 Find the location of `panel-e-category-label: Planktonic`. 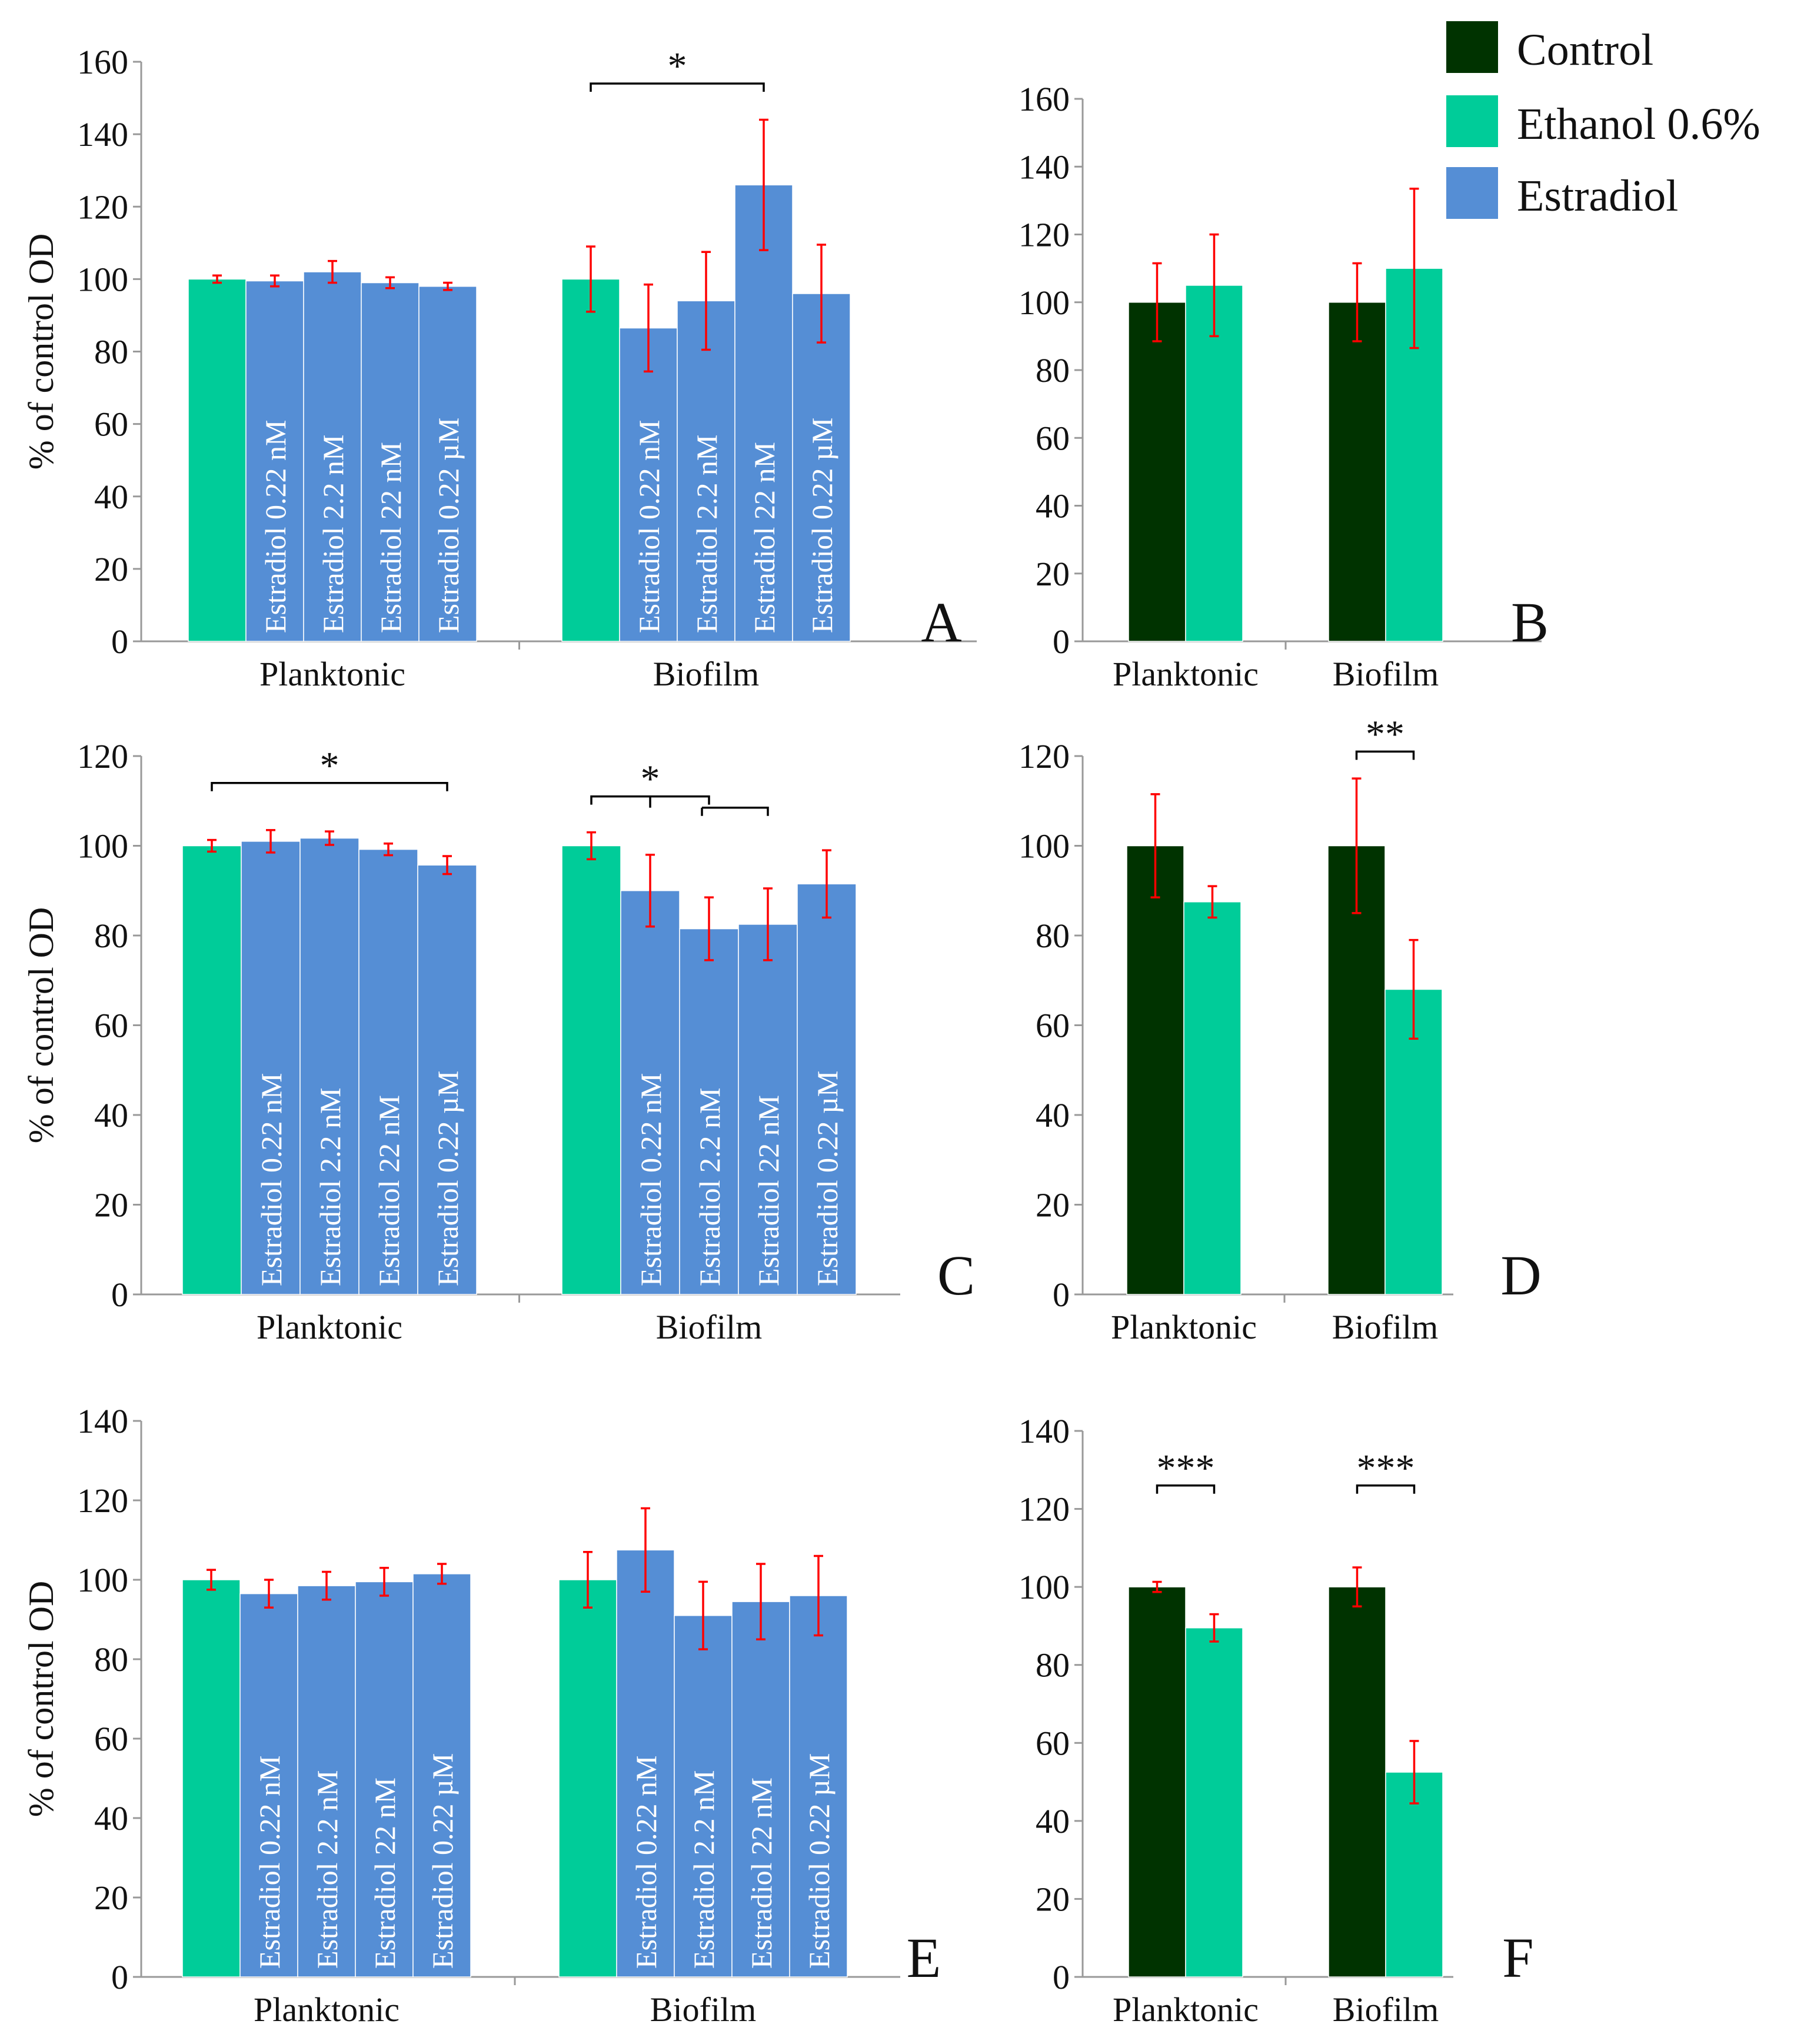

panel-e-category-label: Planktonic is located at coordinates (327, 2009).